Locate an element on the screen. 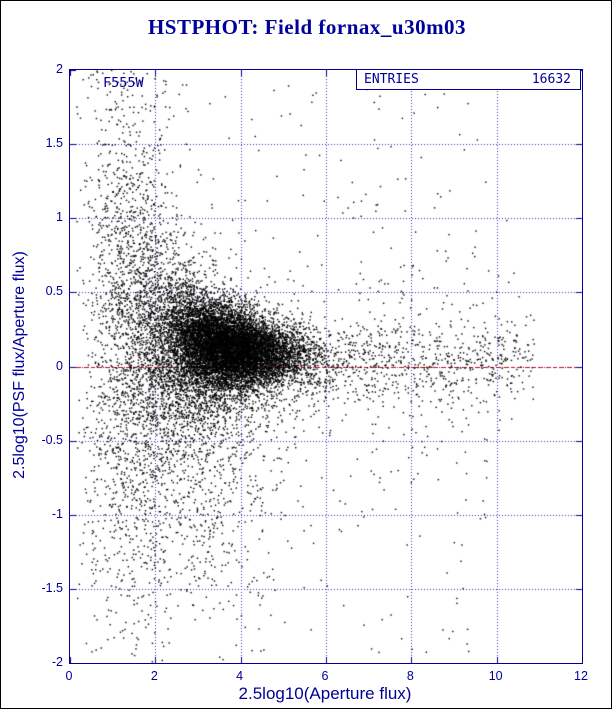 The height and width of the screenshot is (709, 612). y-tick-label: 0 is located at coordinates (59, 365).